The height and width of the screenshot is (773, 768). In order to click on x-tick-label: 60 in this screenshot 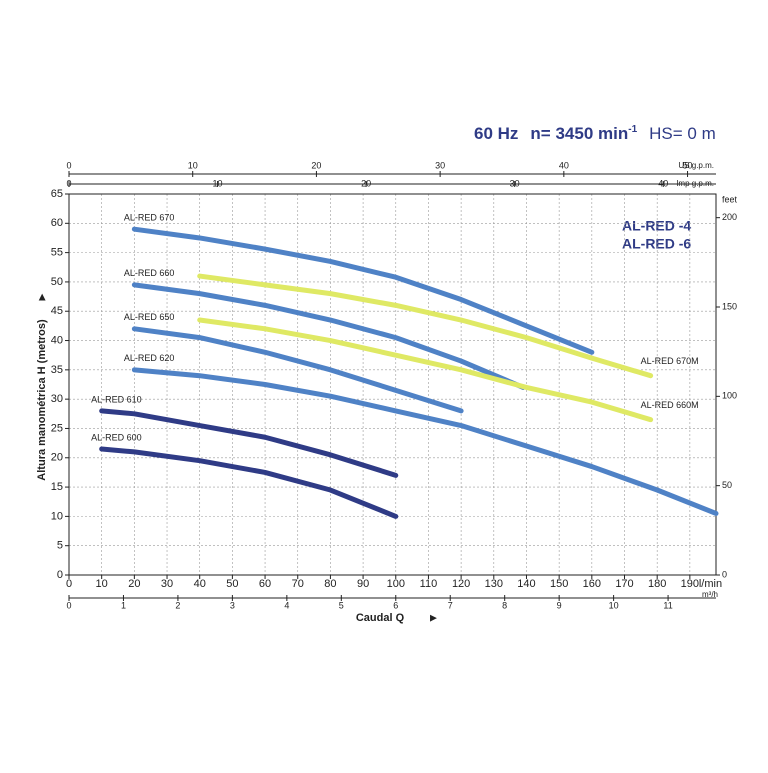, I will do `click(265, 584)`.